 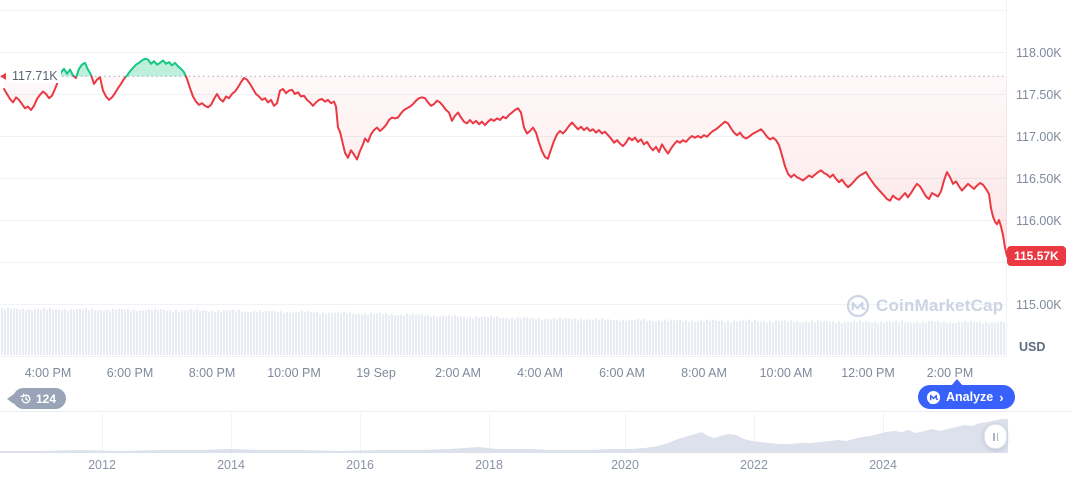 What do you see at coordinates (1032, 347) in the screenshot?
I see `currency-label: USD` at bounding box center [1032, 347].